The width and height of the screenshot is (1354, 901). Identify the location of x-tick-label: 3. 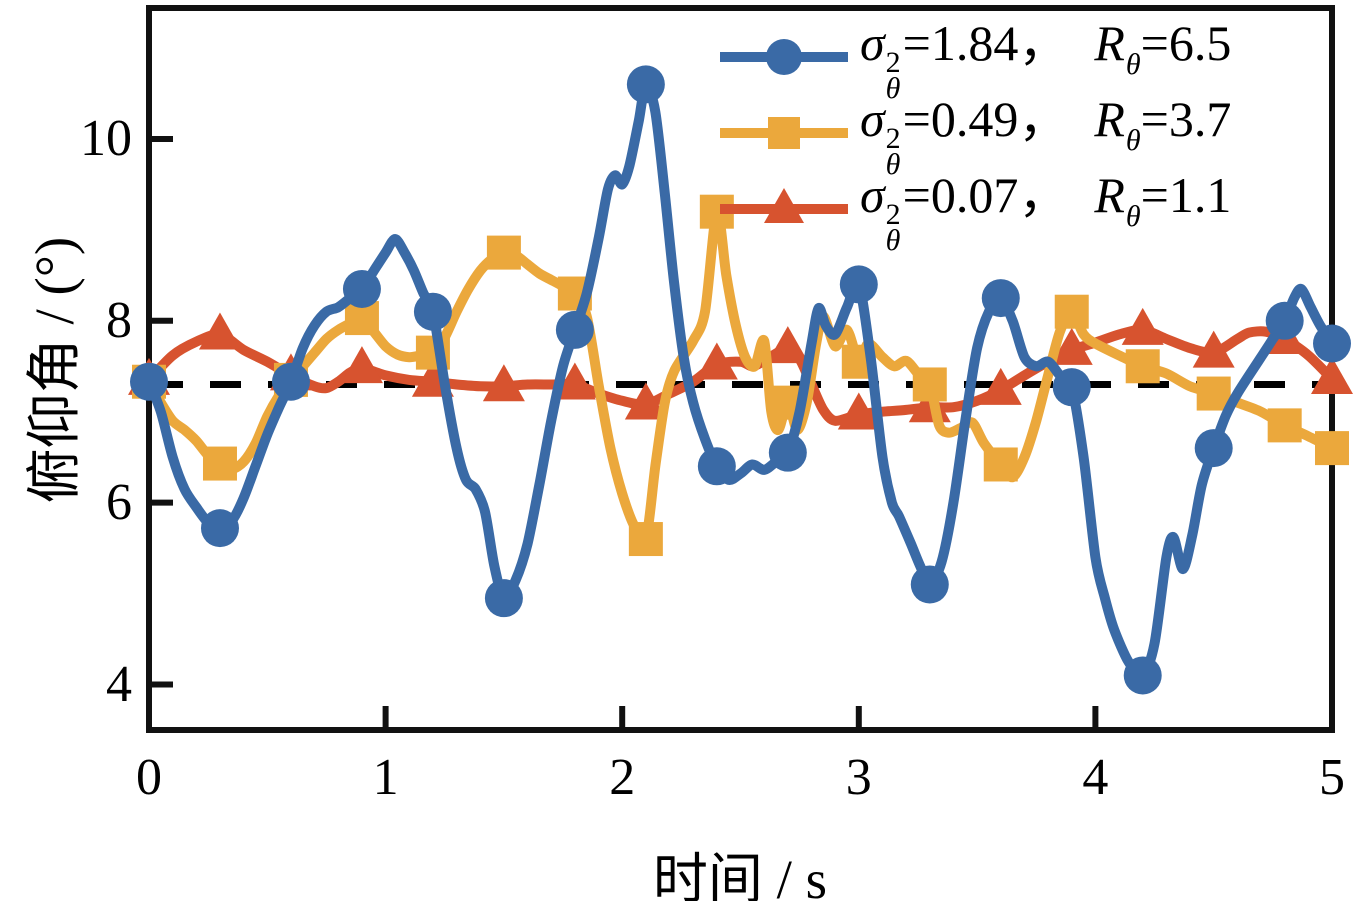
(858, 777).